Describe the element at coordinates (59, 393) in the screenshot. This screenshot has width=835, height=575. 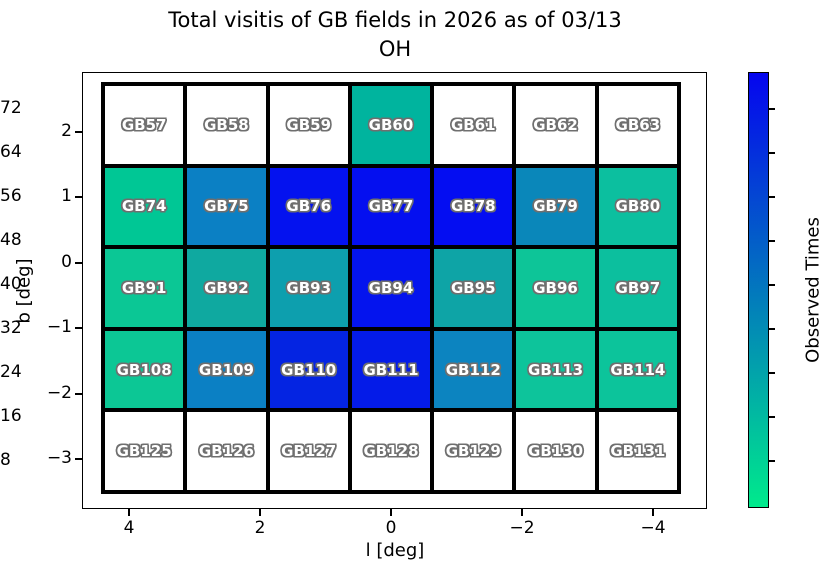
I see `y-tick-label: −2` at that location.